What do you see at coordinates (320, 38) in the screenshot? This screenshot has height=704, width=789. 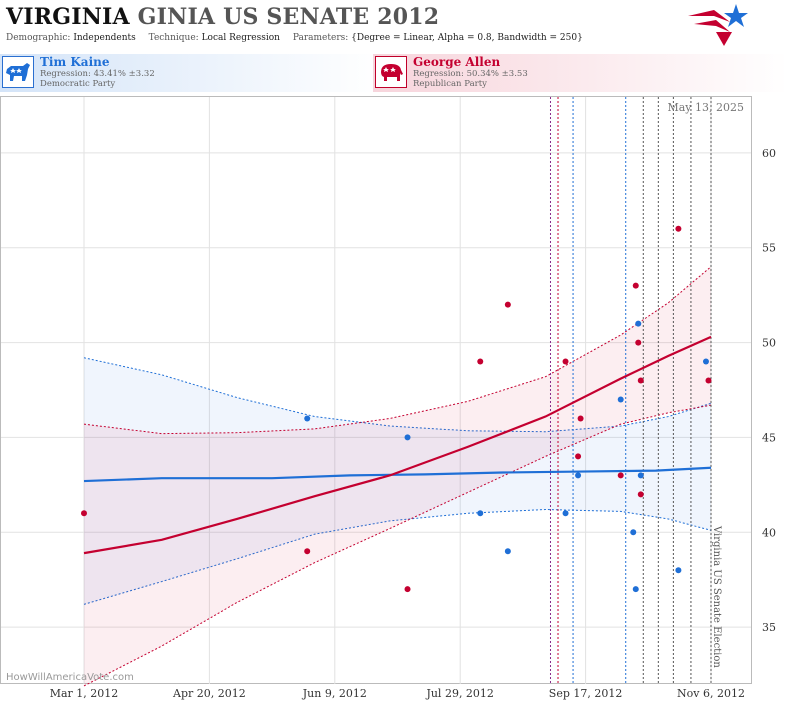 I see `parameters-label: Parameters:` at bounding box center [320, 38].